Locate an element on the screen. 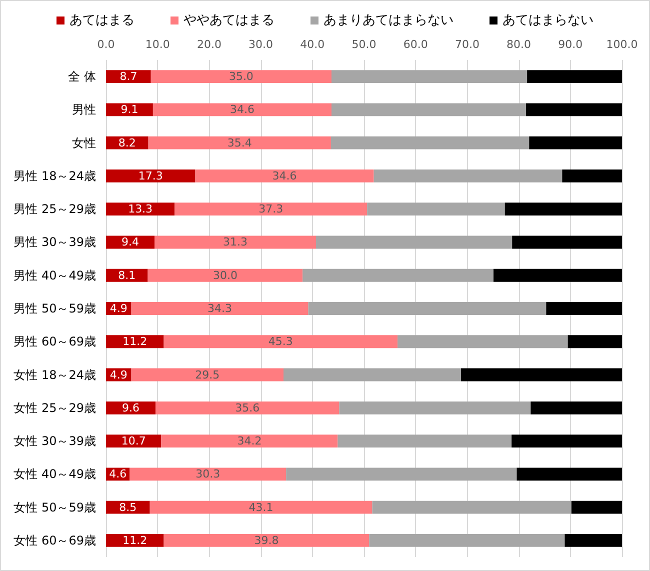 Image resolution: width=650 pixels, height=571 pixels. legend-label: あてはまる is located at coordinates (102, 20).